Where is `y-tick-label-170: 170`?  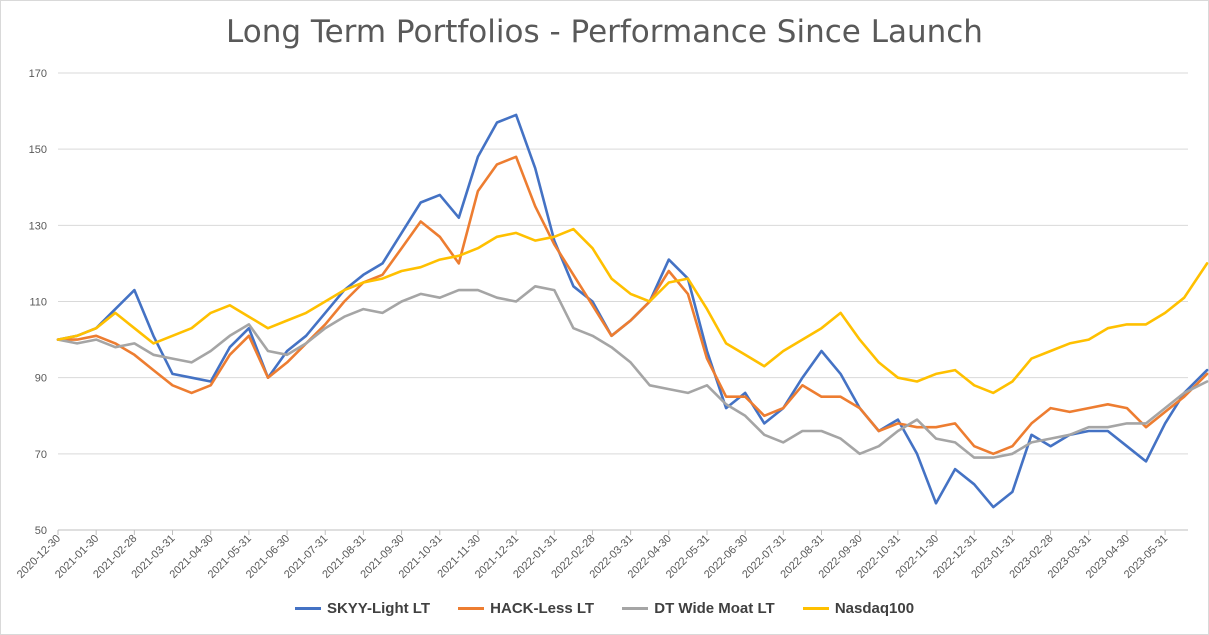
y-tick-label-170: 170 is located at coordinates (38, 74).